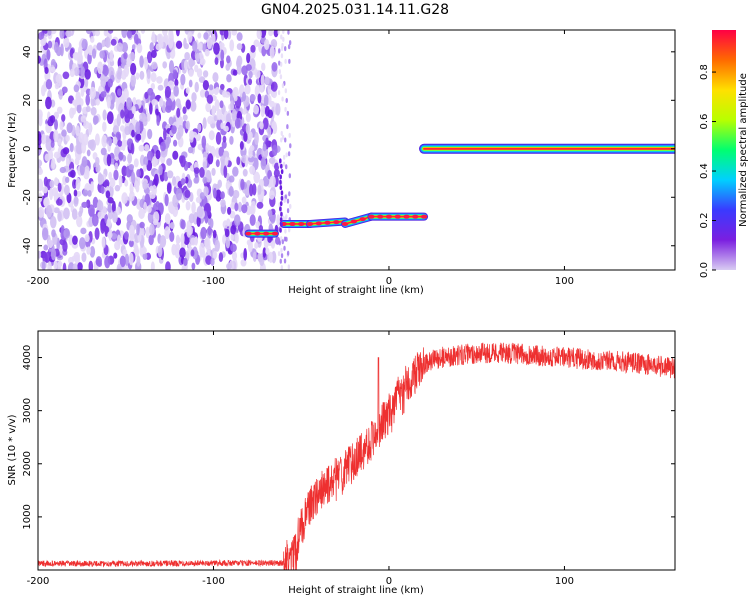  Describe the element at coordinates (257, 233) in the screenshot. I see `signal-peak` at that location.